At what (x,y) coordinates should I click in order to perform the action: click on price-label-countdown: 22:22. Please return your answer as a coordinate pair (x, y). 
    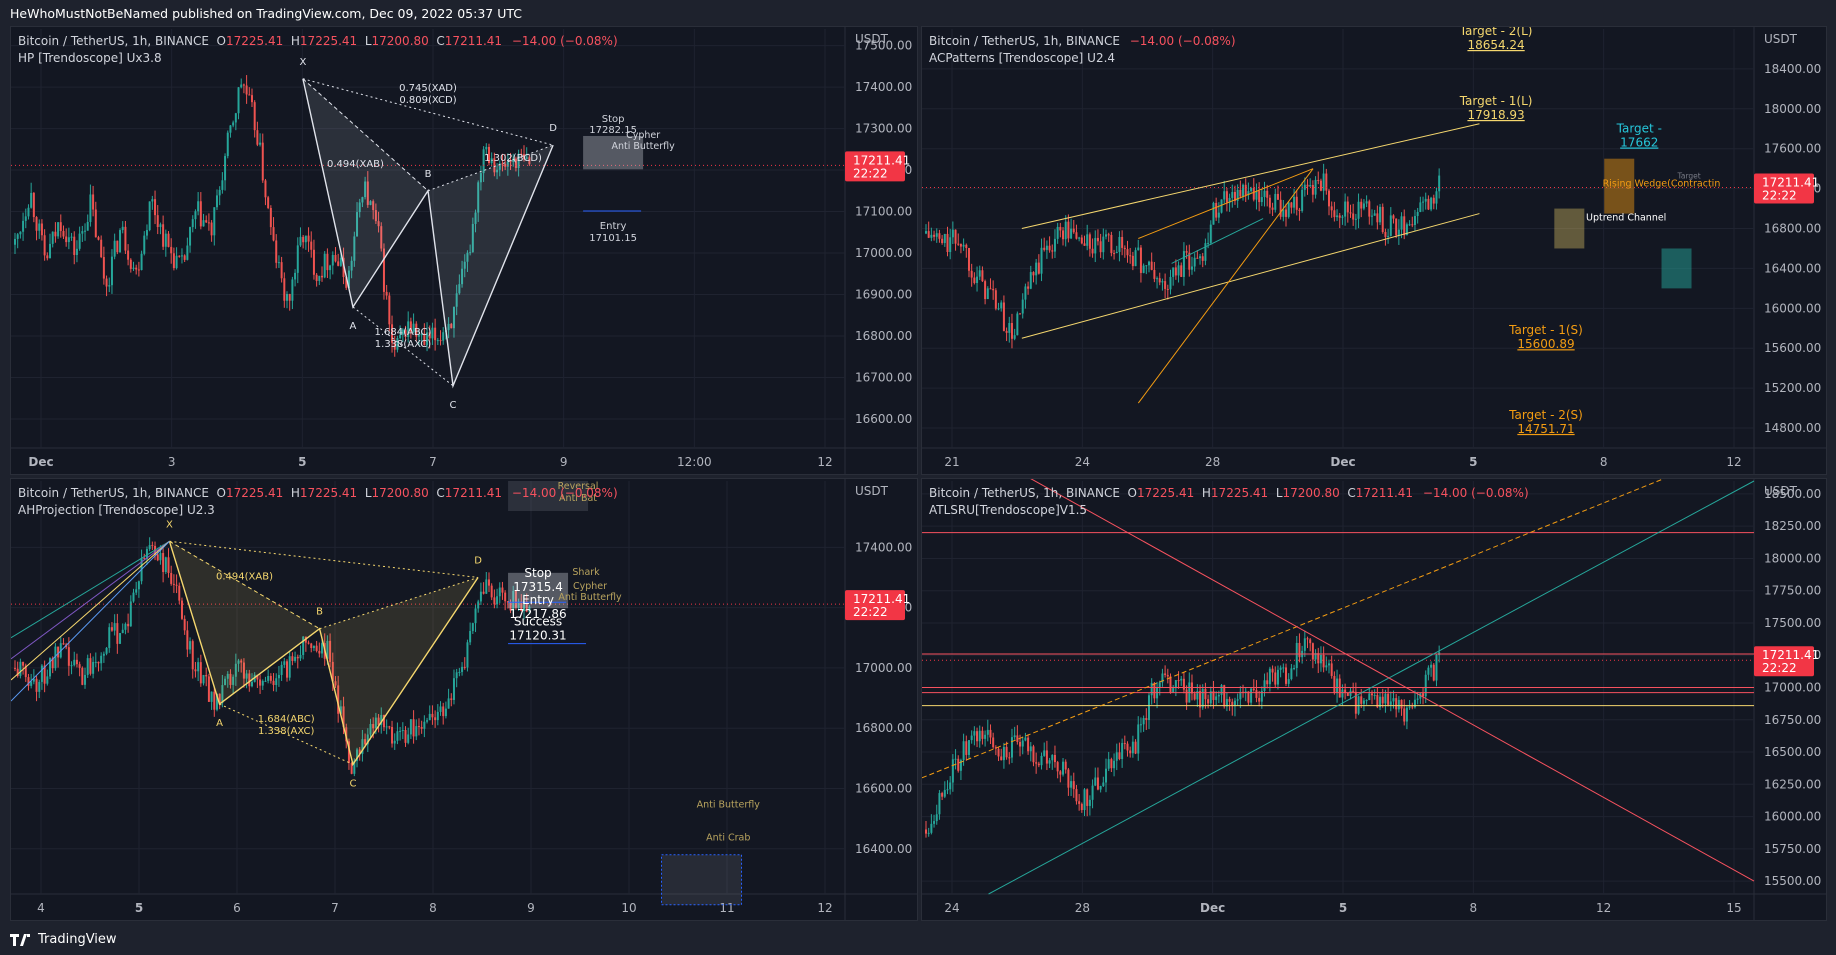
    Looking at the image, I should click on (1779, 195).